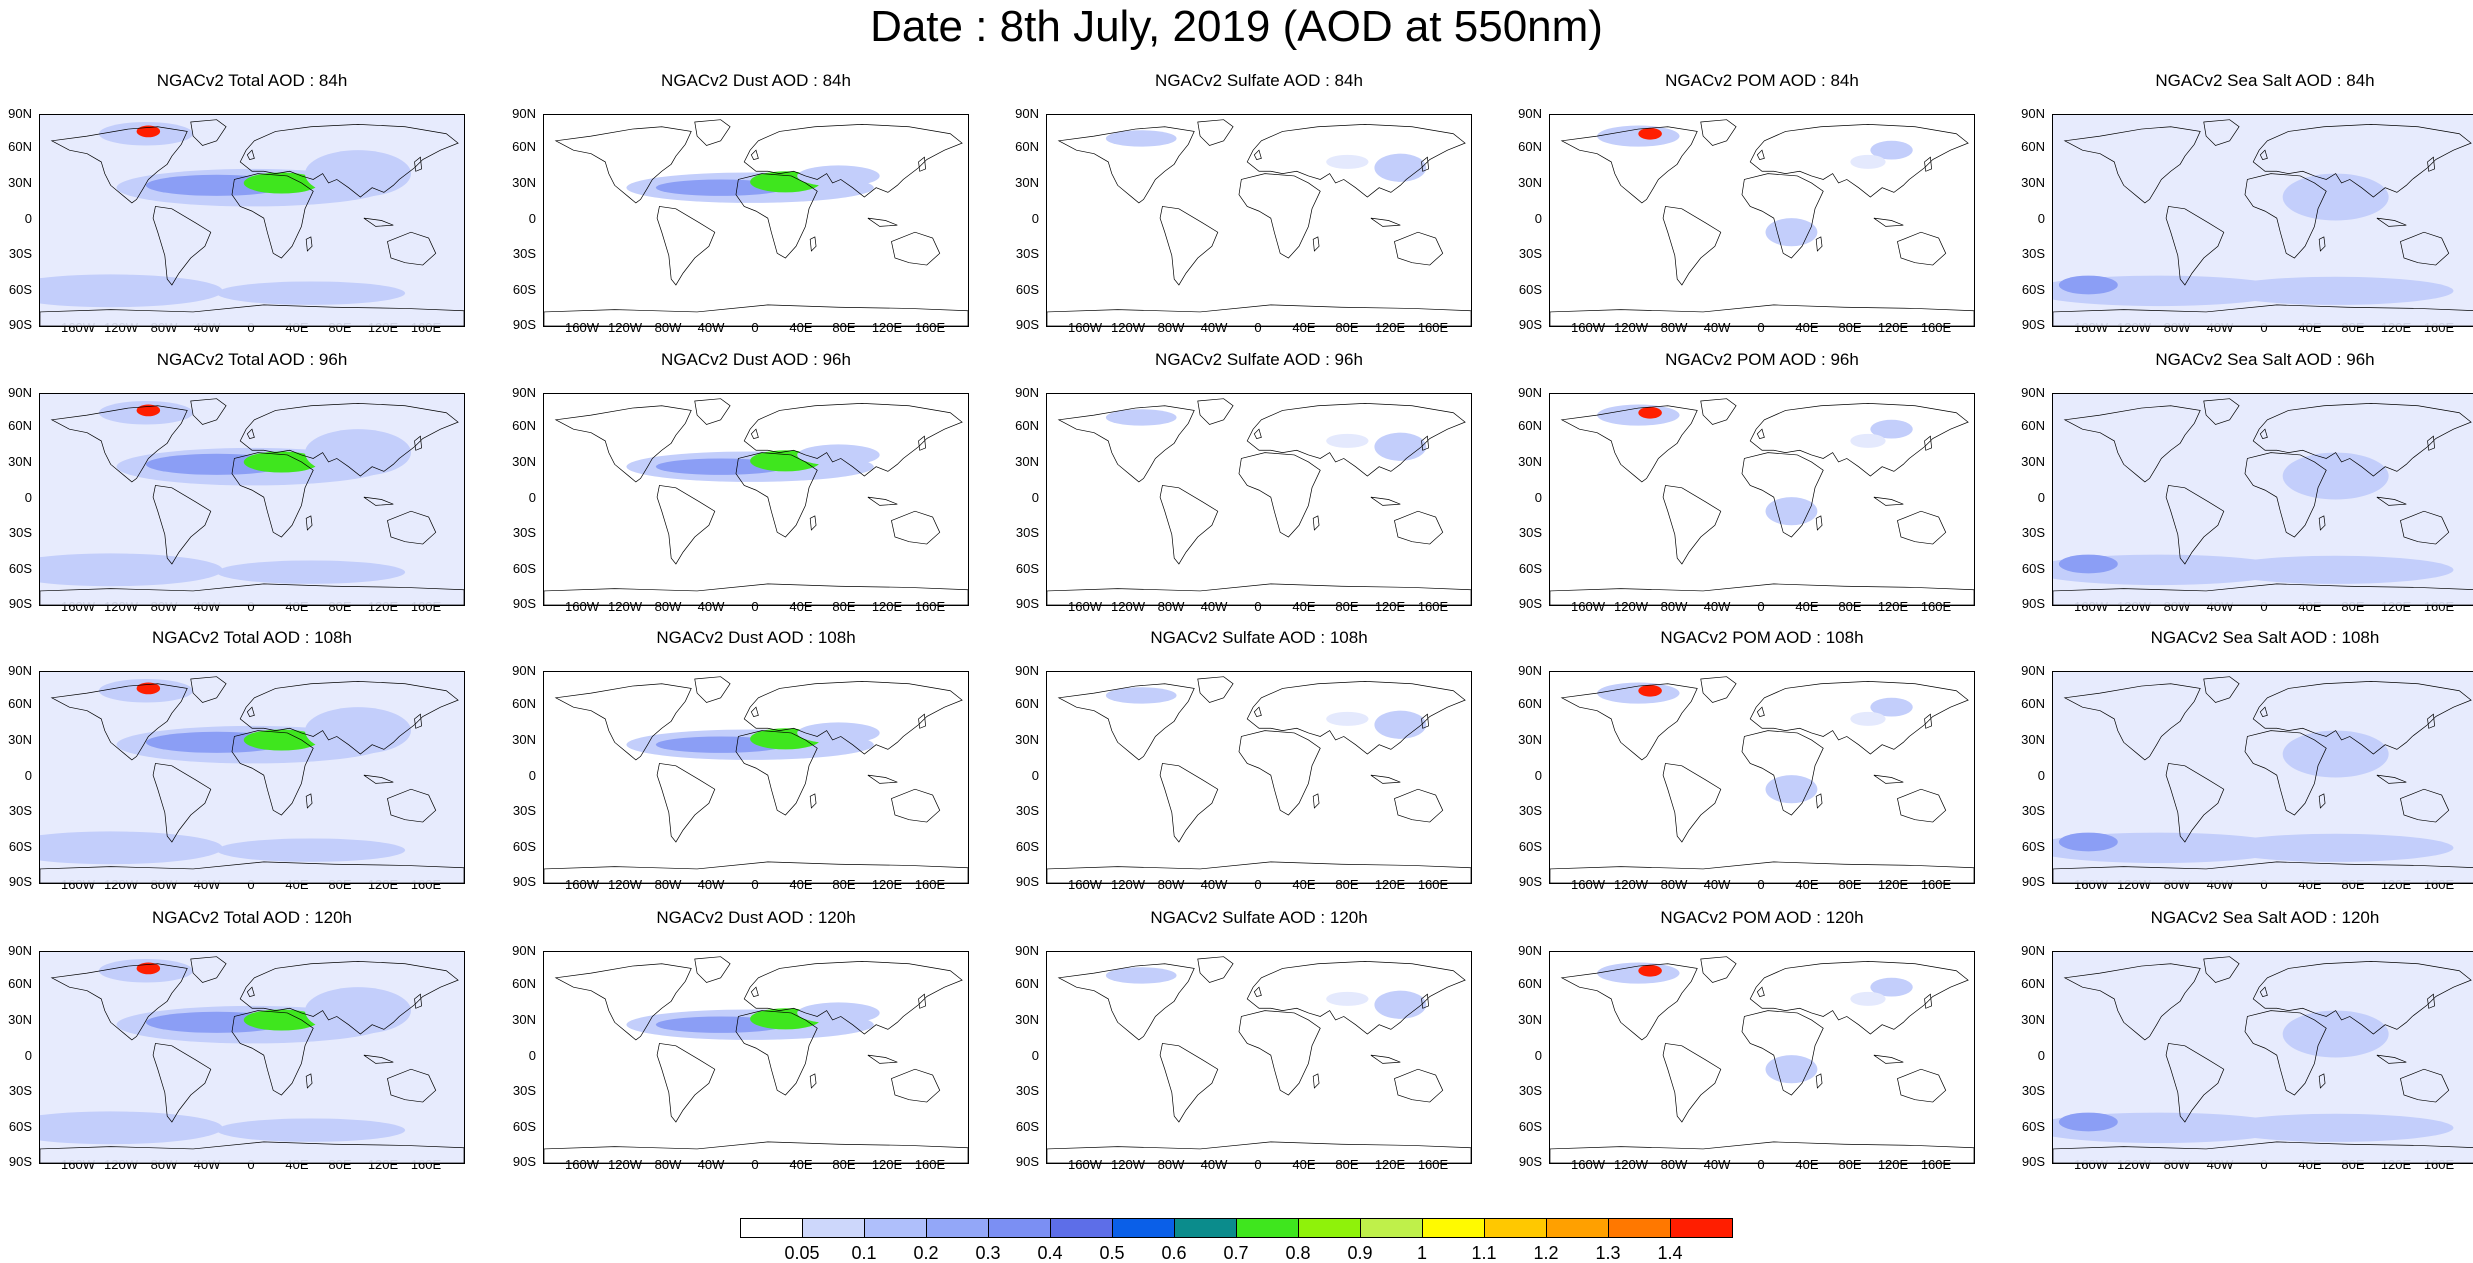 This screenshot has width=2473, height=1263. Describe the element at coordinates (252, 359) in the screenshot. I see `panel-title: NGACv2 Total AOD : 96h` at that location.